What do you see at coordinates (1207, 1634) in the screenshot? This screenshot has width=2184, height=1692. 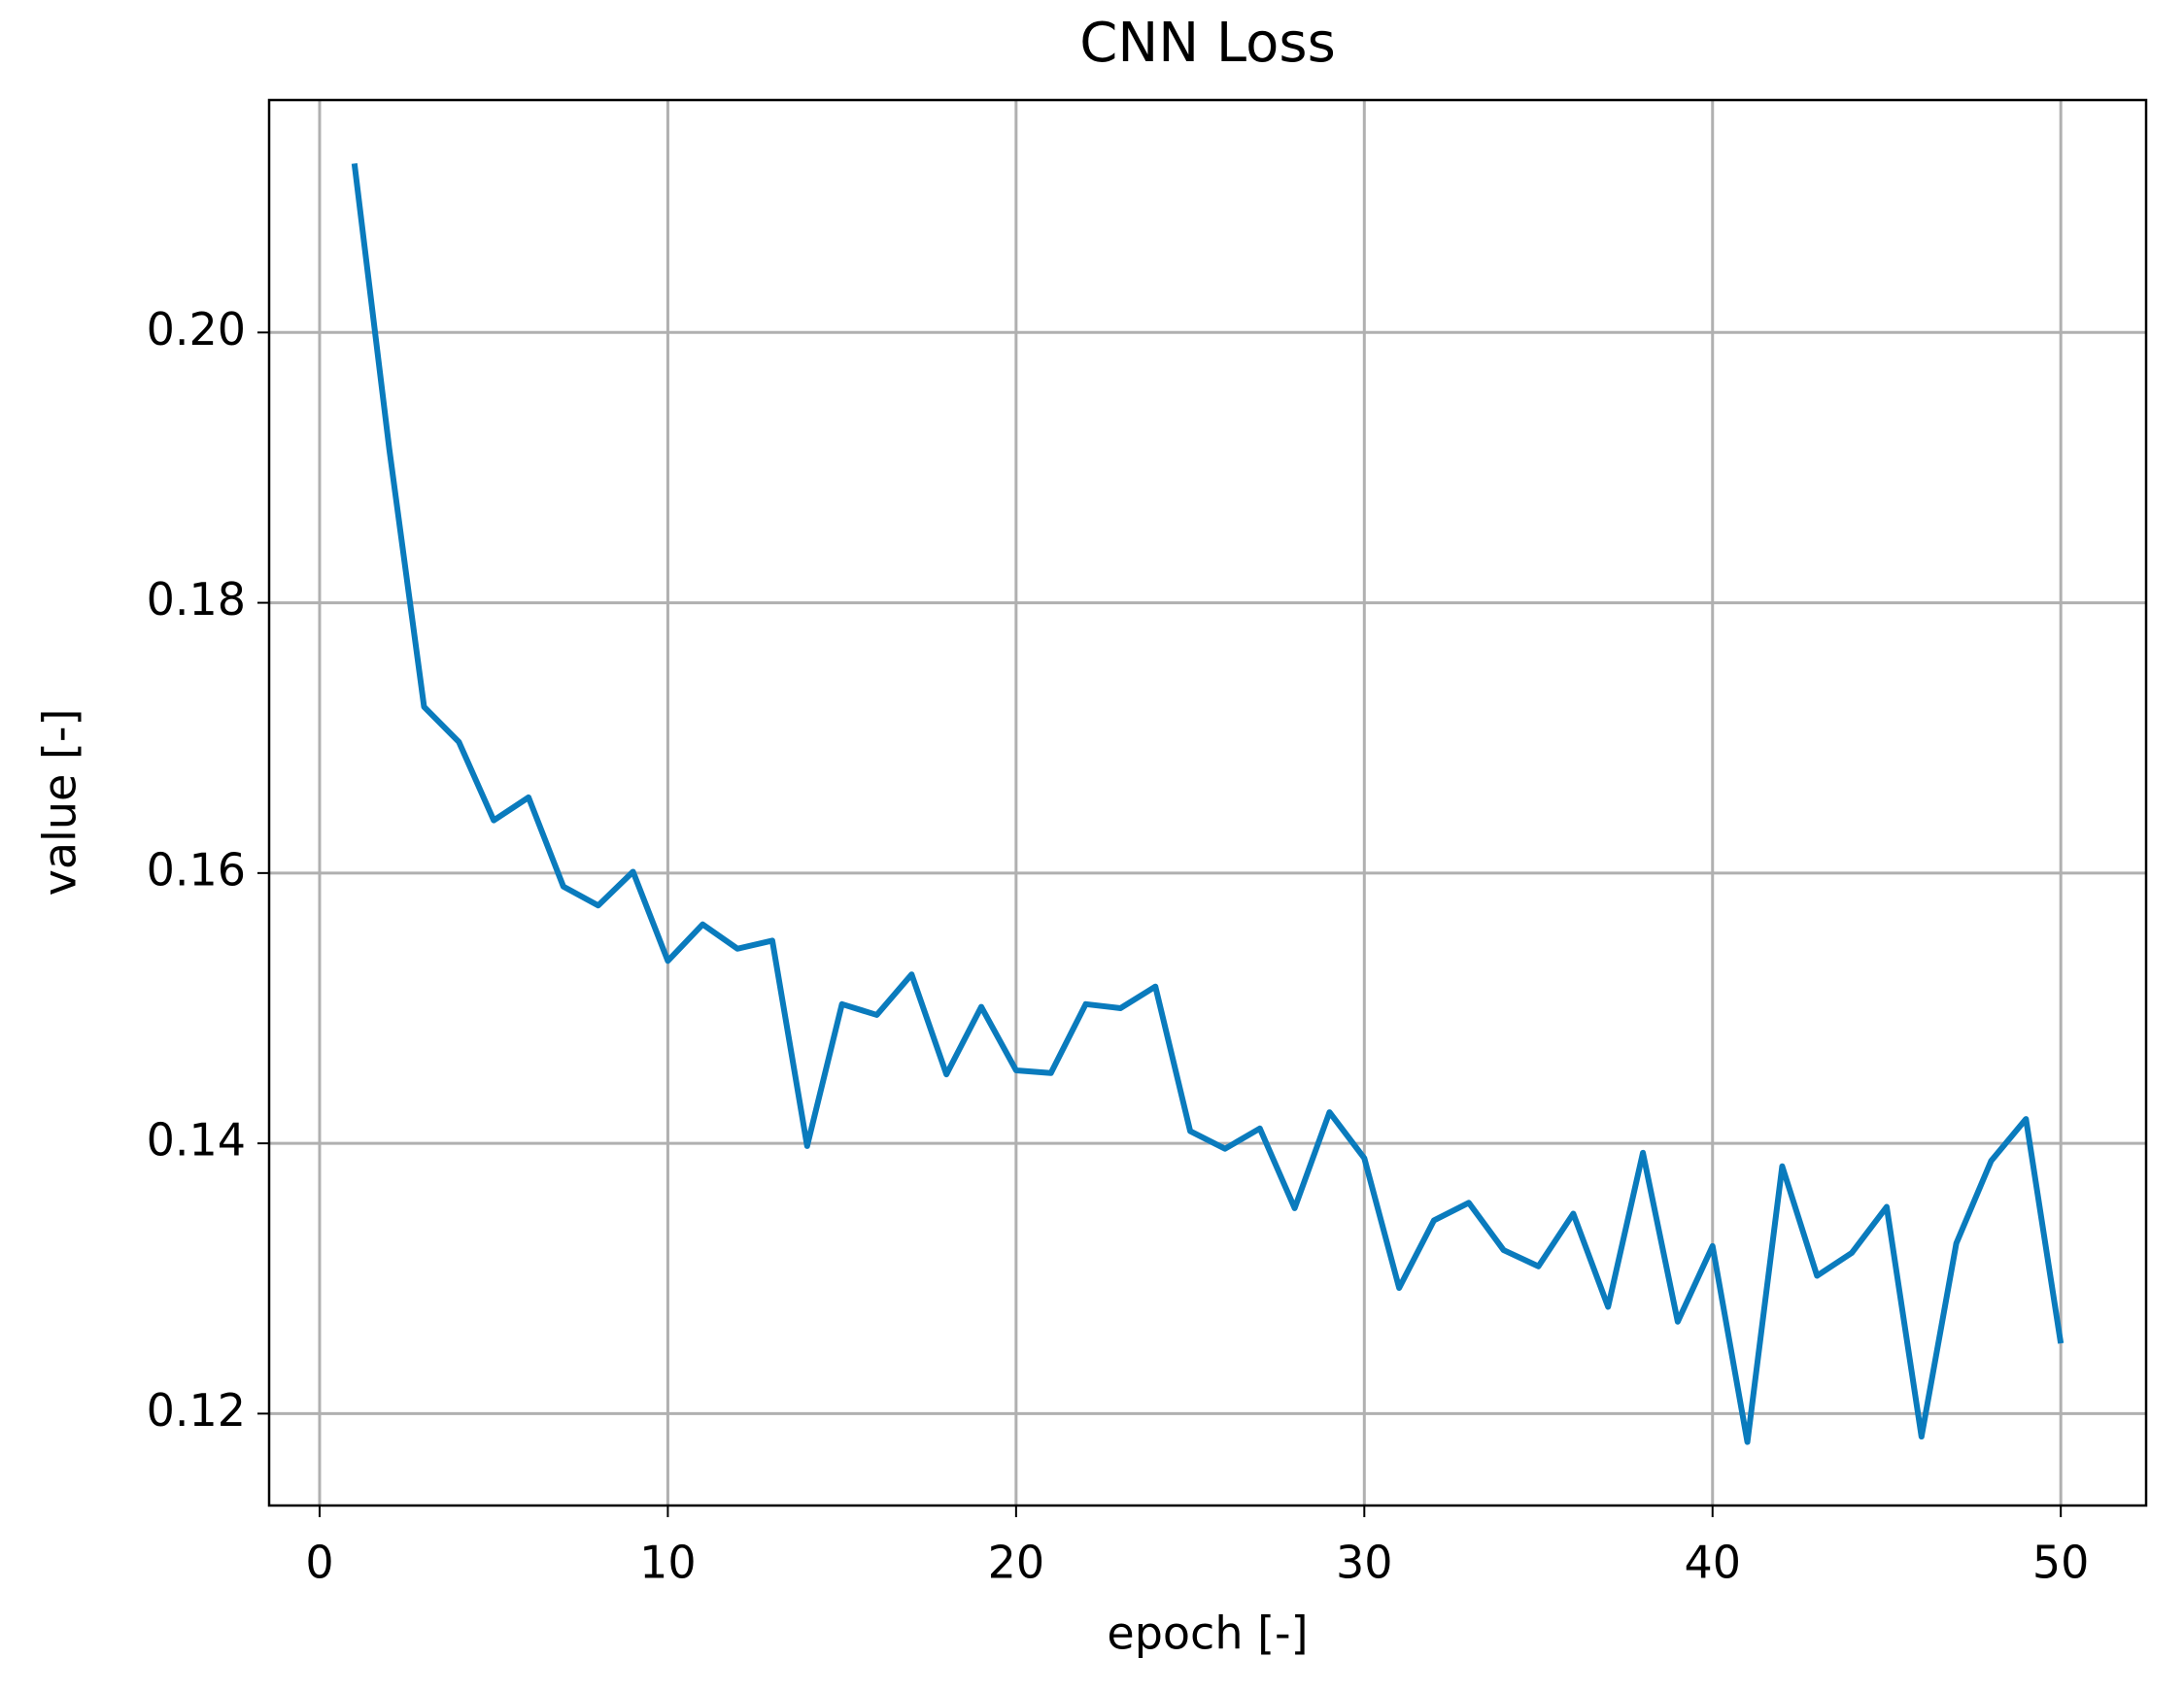 I see `x-axis-label: epoch [-]` at bounding box center [1207, 1634].